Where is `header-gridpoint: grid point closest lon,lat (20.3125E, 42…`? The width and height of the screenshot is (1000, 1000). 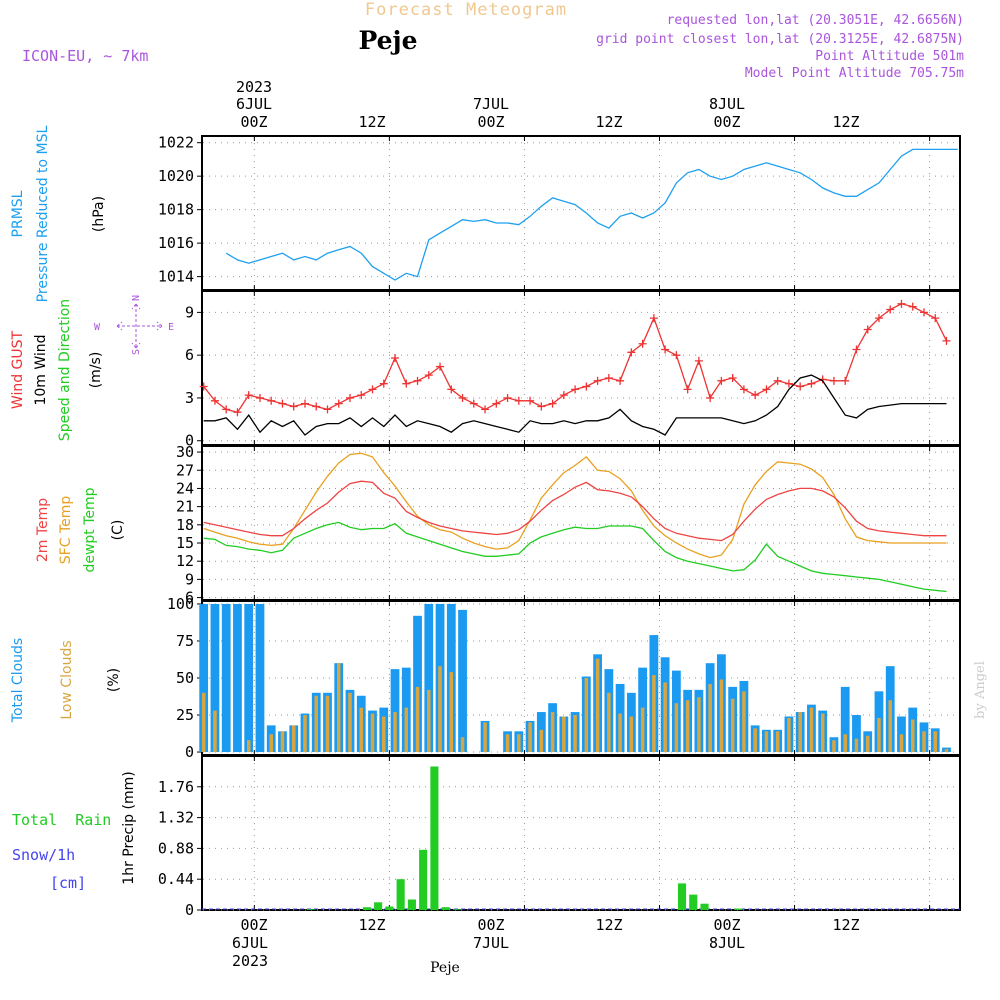 header-gridpoint: grid point closest lon,lat (20.3125E, 42… is located at coordinates (780, 39).